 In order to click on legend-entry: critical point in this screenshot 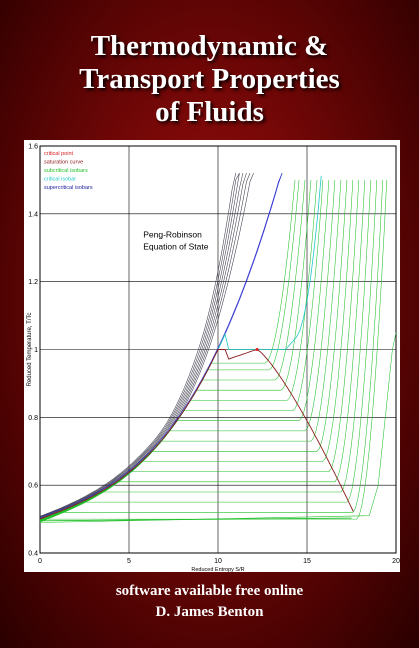, I will do `click(59, 154)`.